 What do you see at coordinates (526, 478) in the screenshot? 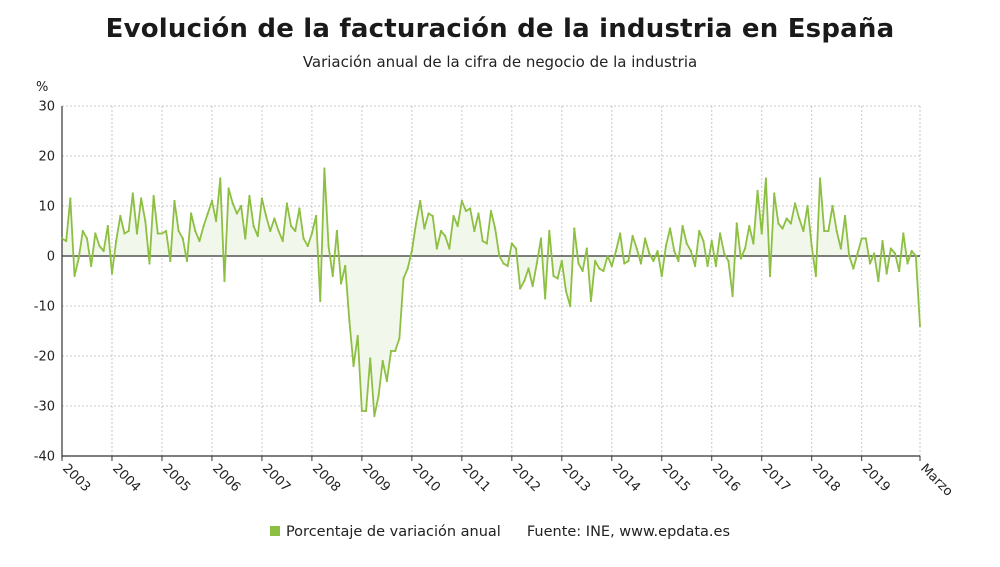
I see `x-tick-label: 2012` at bounding box center [526, 478].